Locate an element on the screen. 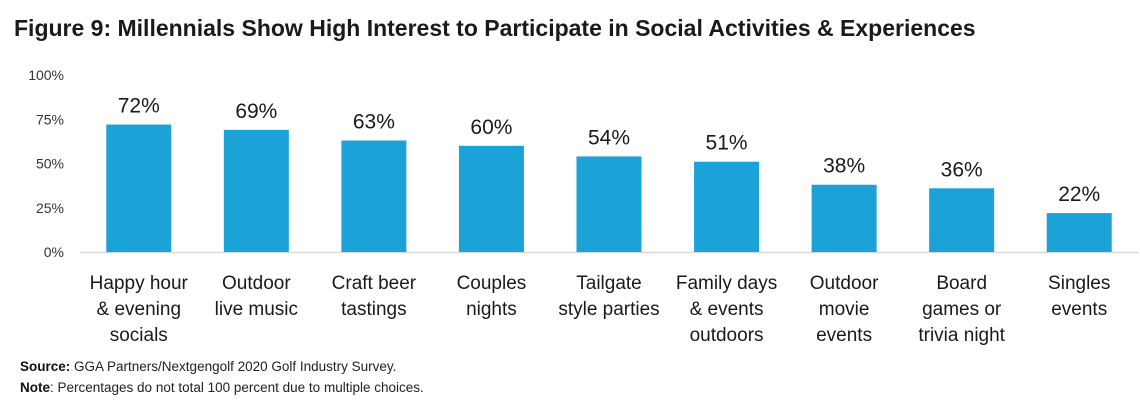 The width and height of the screenshot is (1140, 412). category-label: Tailgate style parties is located at coordinates (608, 296).